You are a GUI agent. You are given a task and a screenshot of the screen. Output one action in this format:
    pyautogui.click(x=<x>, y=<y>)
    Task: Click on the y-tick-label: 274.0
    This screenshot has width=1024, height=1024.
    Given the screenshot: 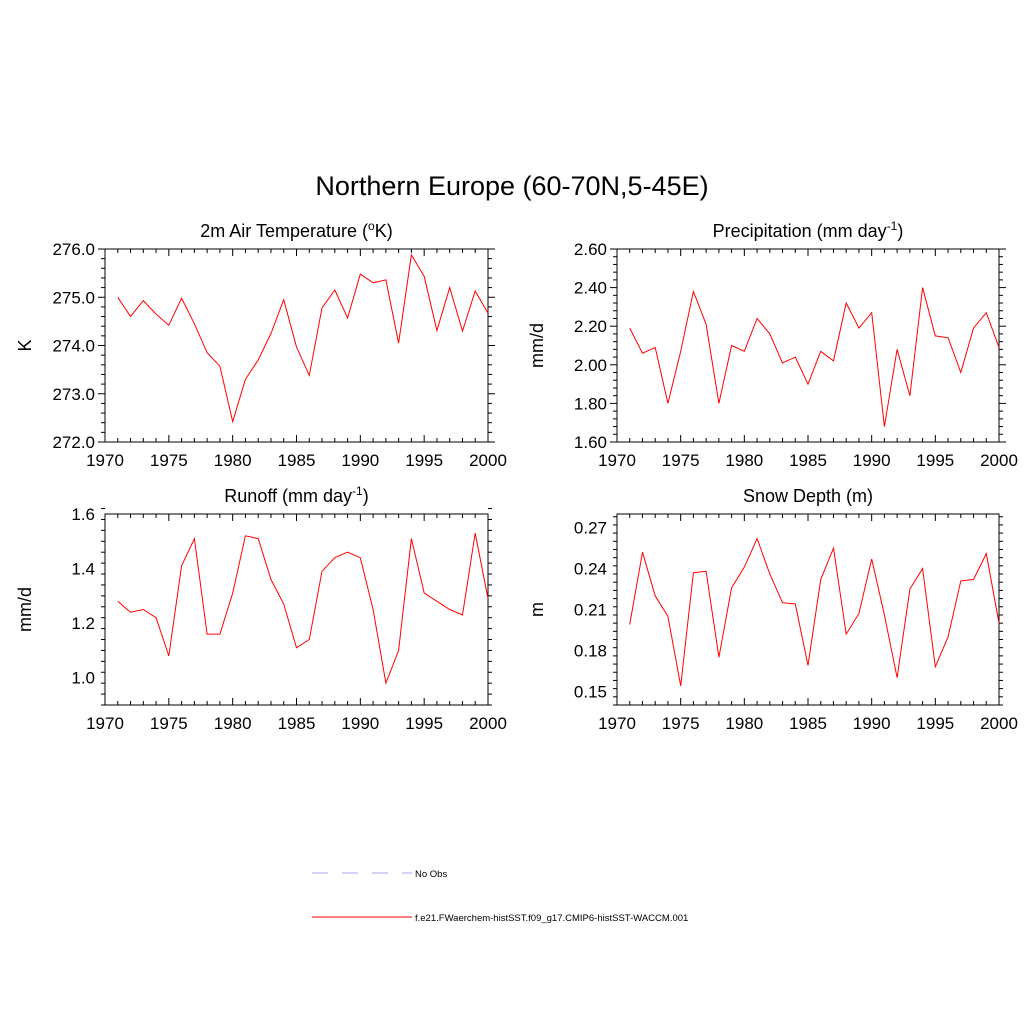 What is the action you would take?
    pyautogui.click(x=73, y=346)
    